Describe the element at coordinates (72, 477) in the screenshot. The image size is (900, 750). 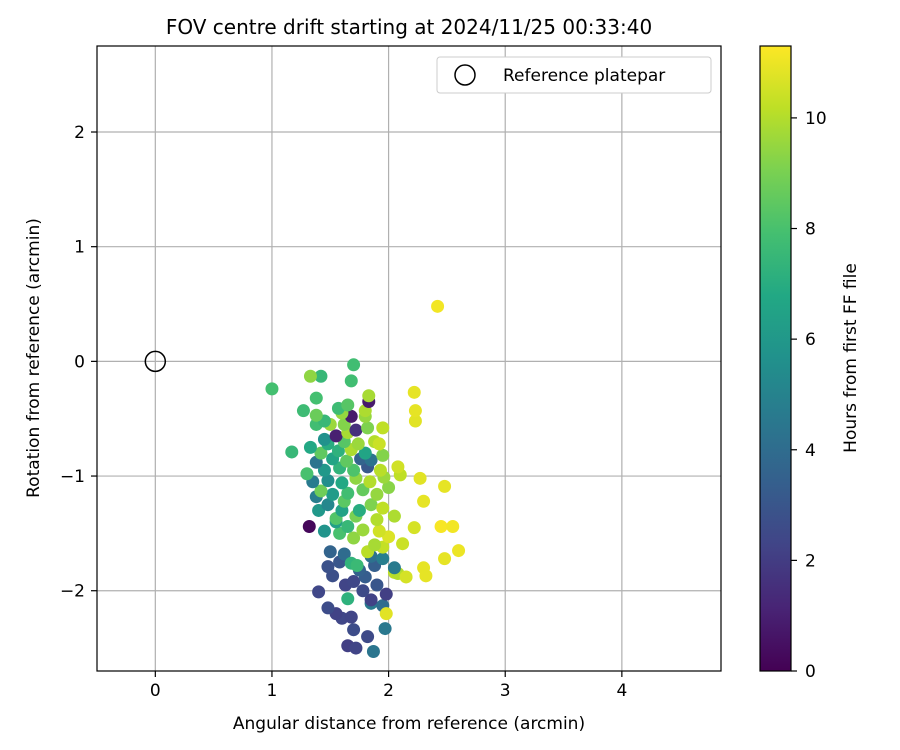
I see `y-tick-label: −1` at that location.